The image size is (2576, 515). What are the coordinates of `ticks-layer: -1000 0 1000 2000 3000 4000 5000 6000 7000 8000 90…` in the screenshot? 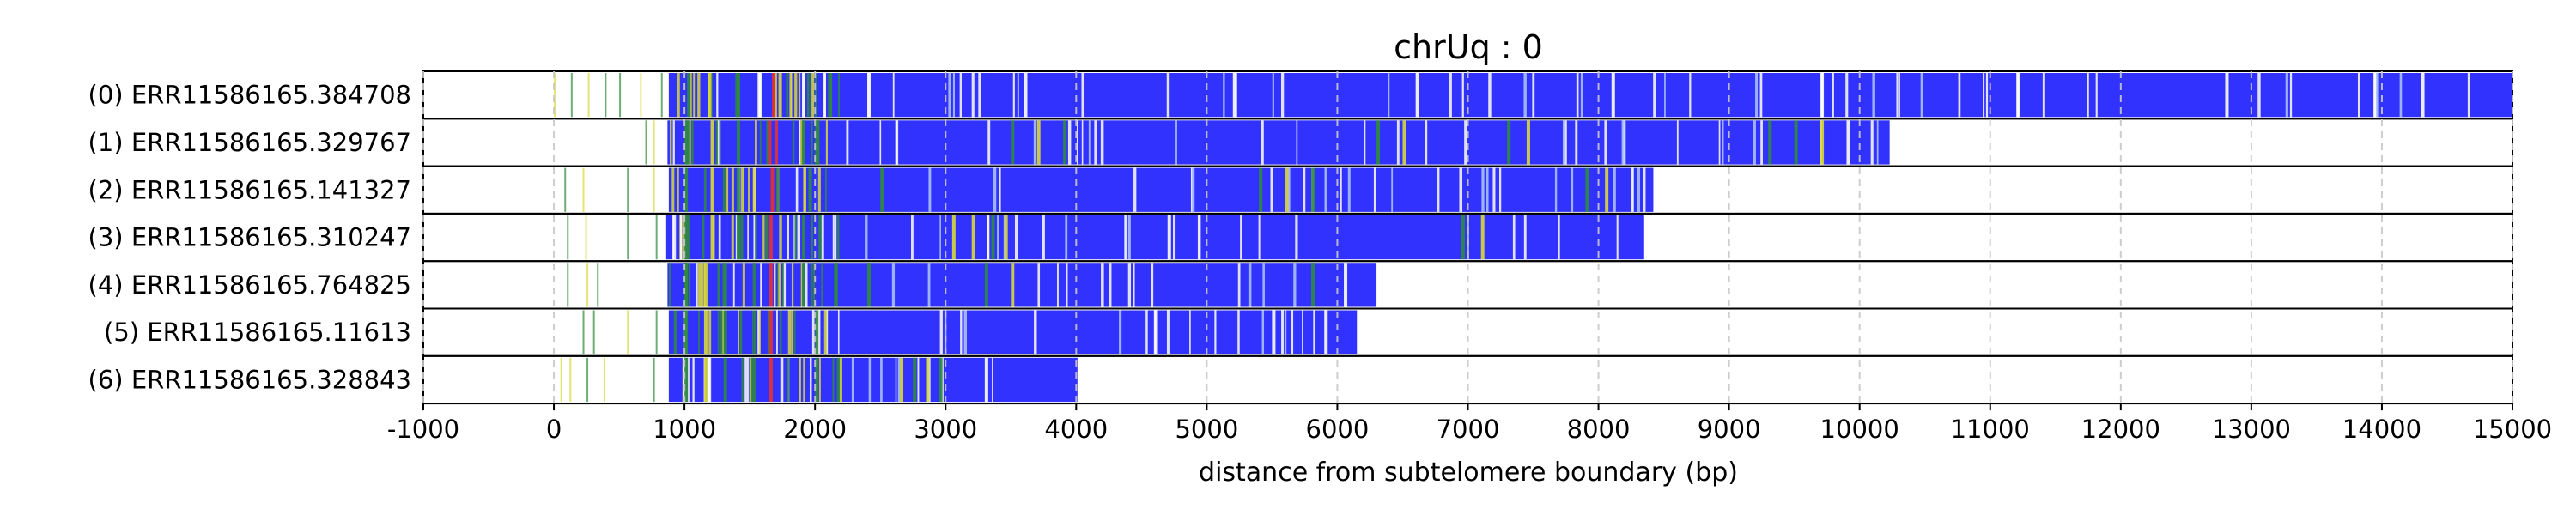 It's located at (1470, 423).